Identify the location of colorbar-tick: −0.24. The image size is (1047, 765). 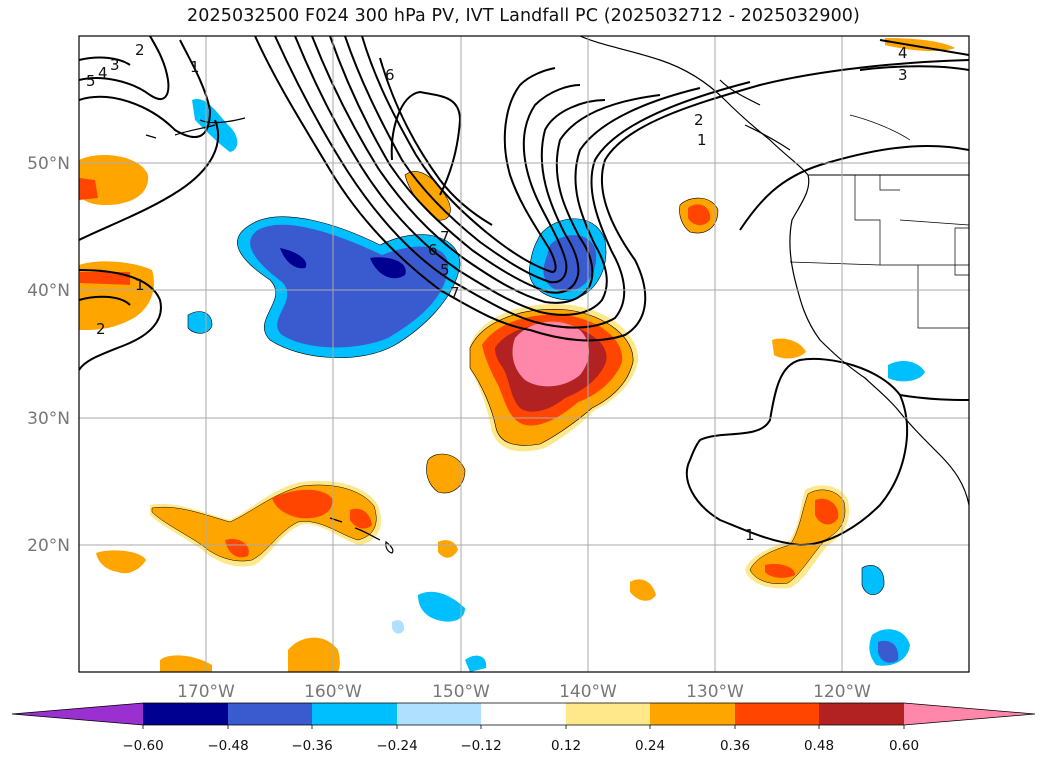
(396, 746).